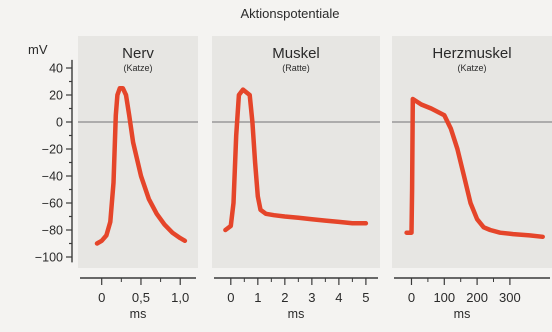 This screenshot has width=552, height=332. What do you see at coordinates (444, 297) in the screenshot?
I see `x-tick-label: 100` at bounding box center [444, 297].